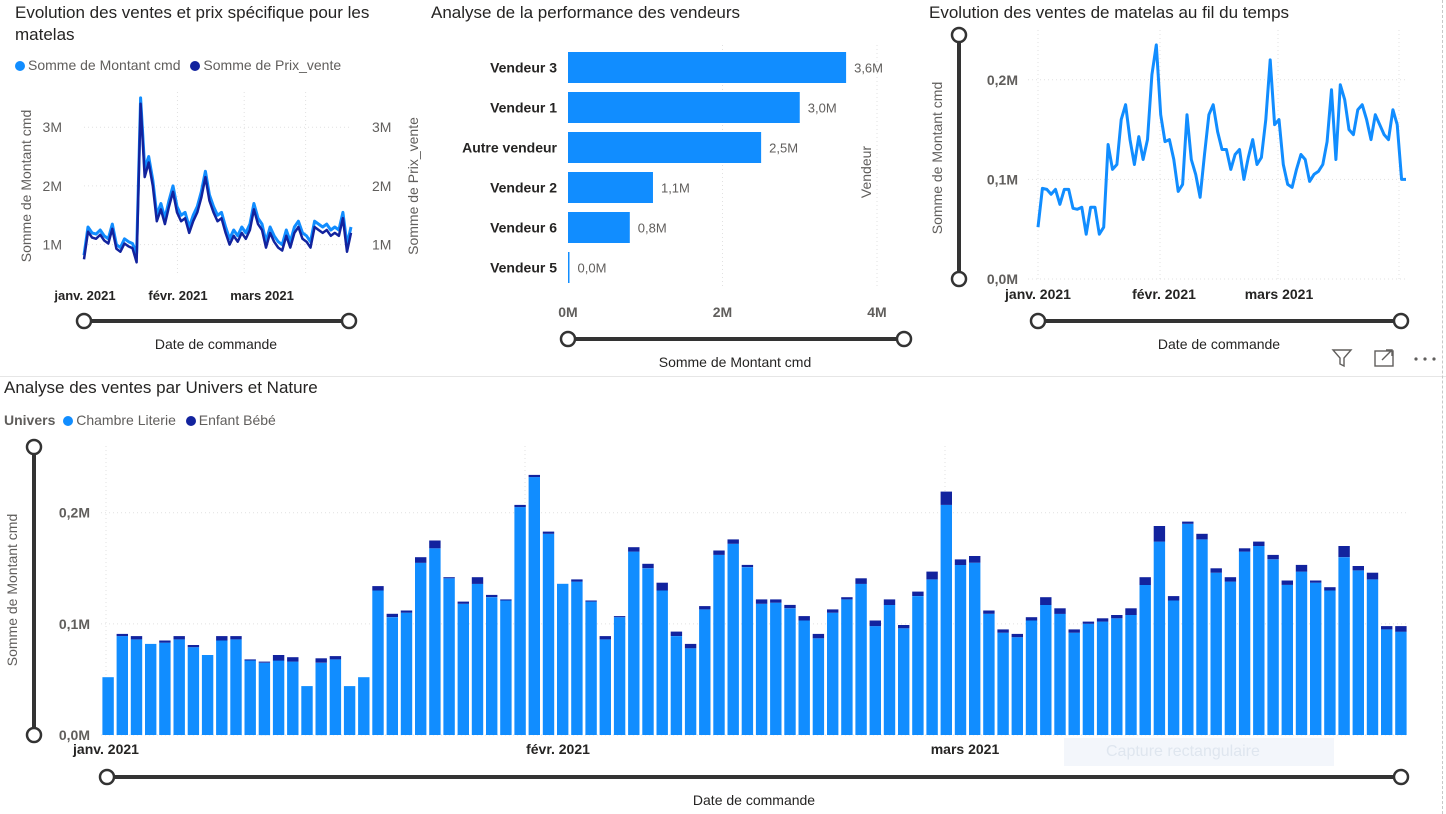 This screenshot has height=814, width=1446. Describe the element at coordinates (105, 749) in the screenshot. I see `x-tick-label: janv. 2021` at that location.